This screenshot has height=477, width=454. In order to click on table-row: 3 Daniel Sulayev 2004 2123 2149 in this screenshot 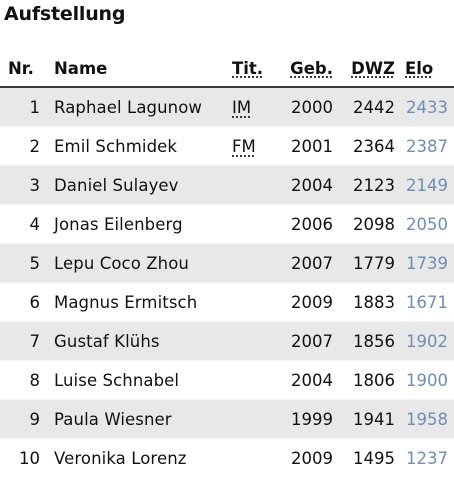, I will do `click(227, 185)`.